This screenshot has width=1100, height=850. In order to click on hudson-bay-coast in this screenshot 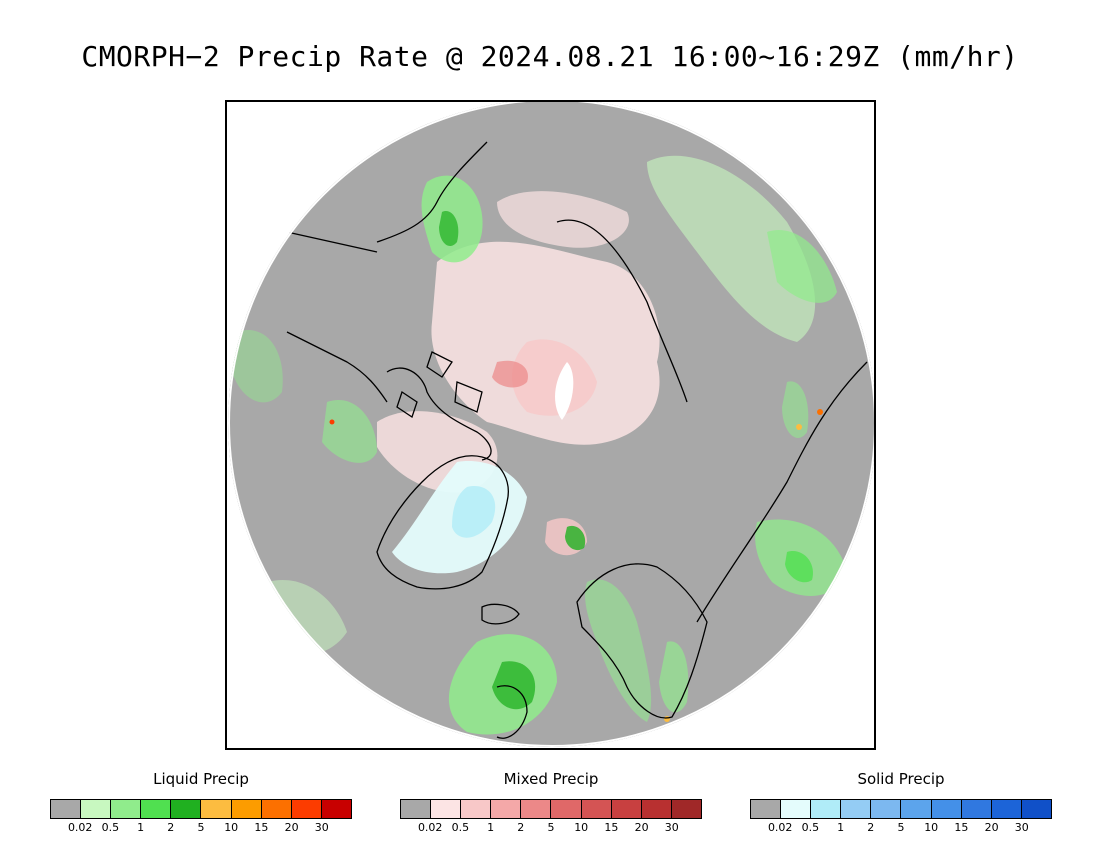, I will do `click(337, 367)`.